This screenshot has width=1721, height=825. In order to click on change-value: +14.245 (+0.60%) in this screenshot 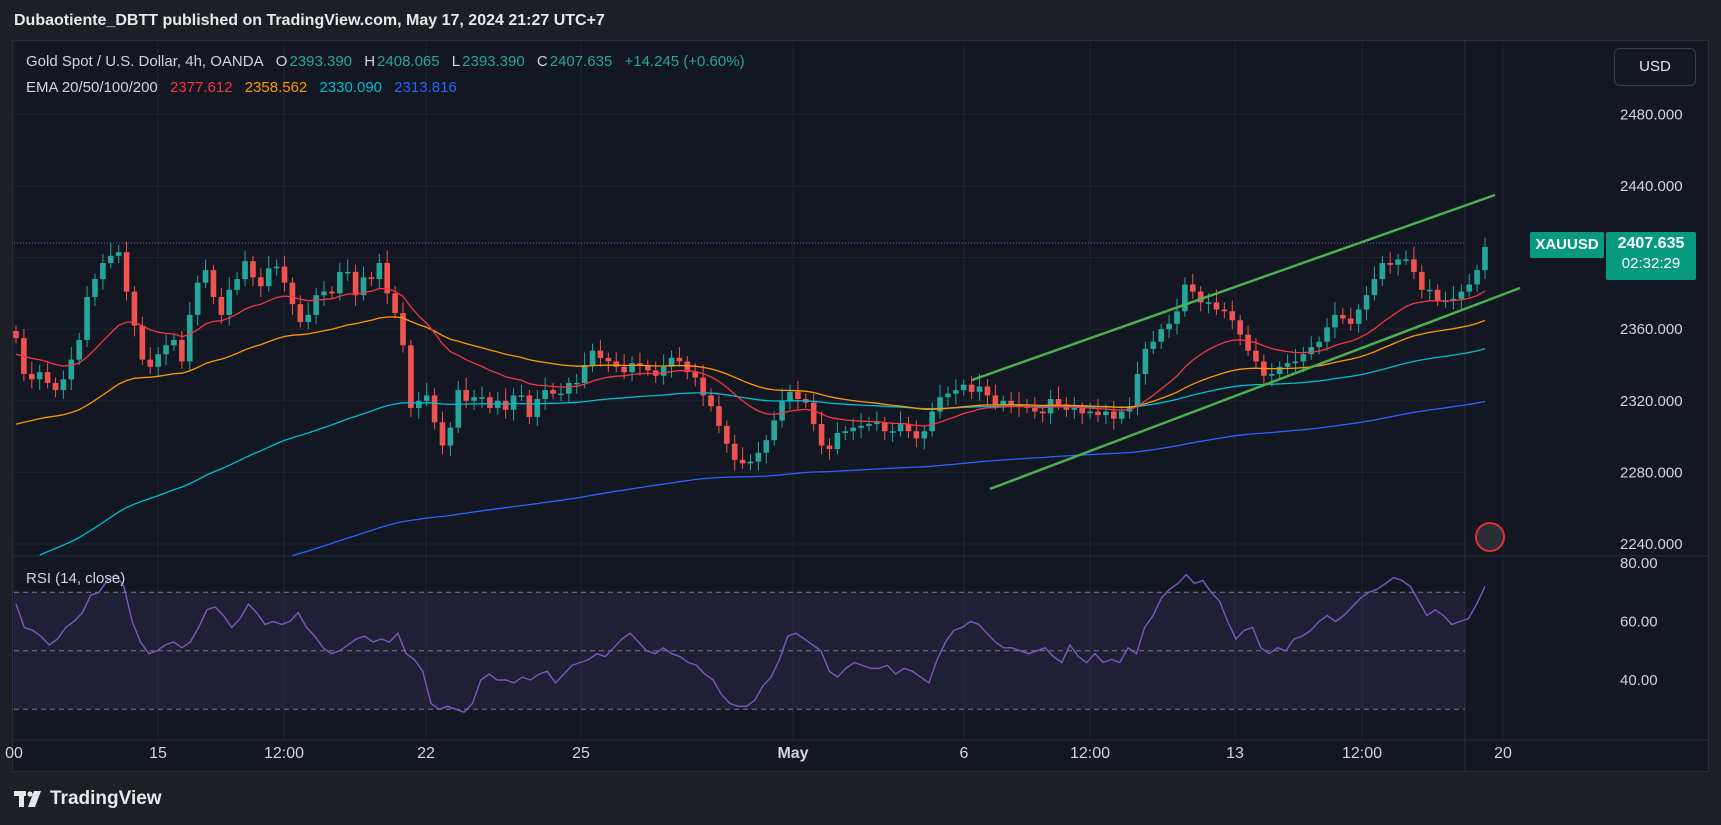, I will do `click(684, 61)`.